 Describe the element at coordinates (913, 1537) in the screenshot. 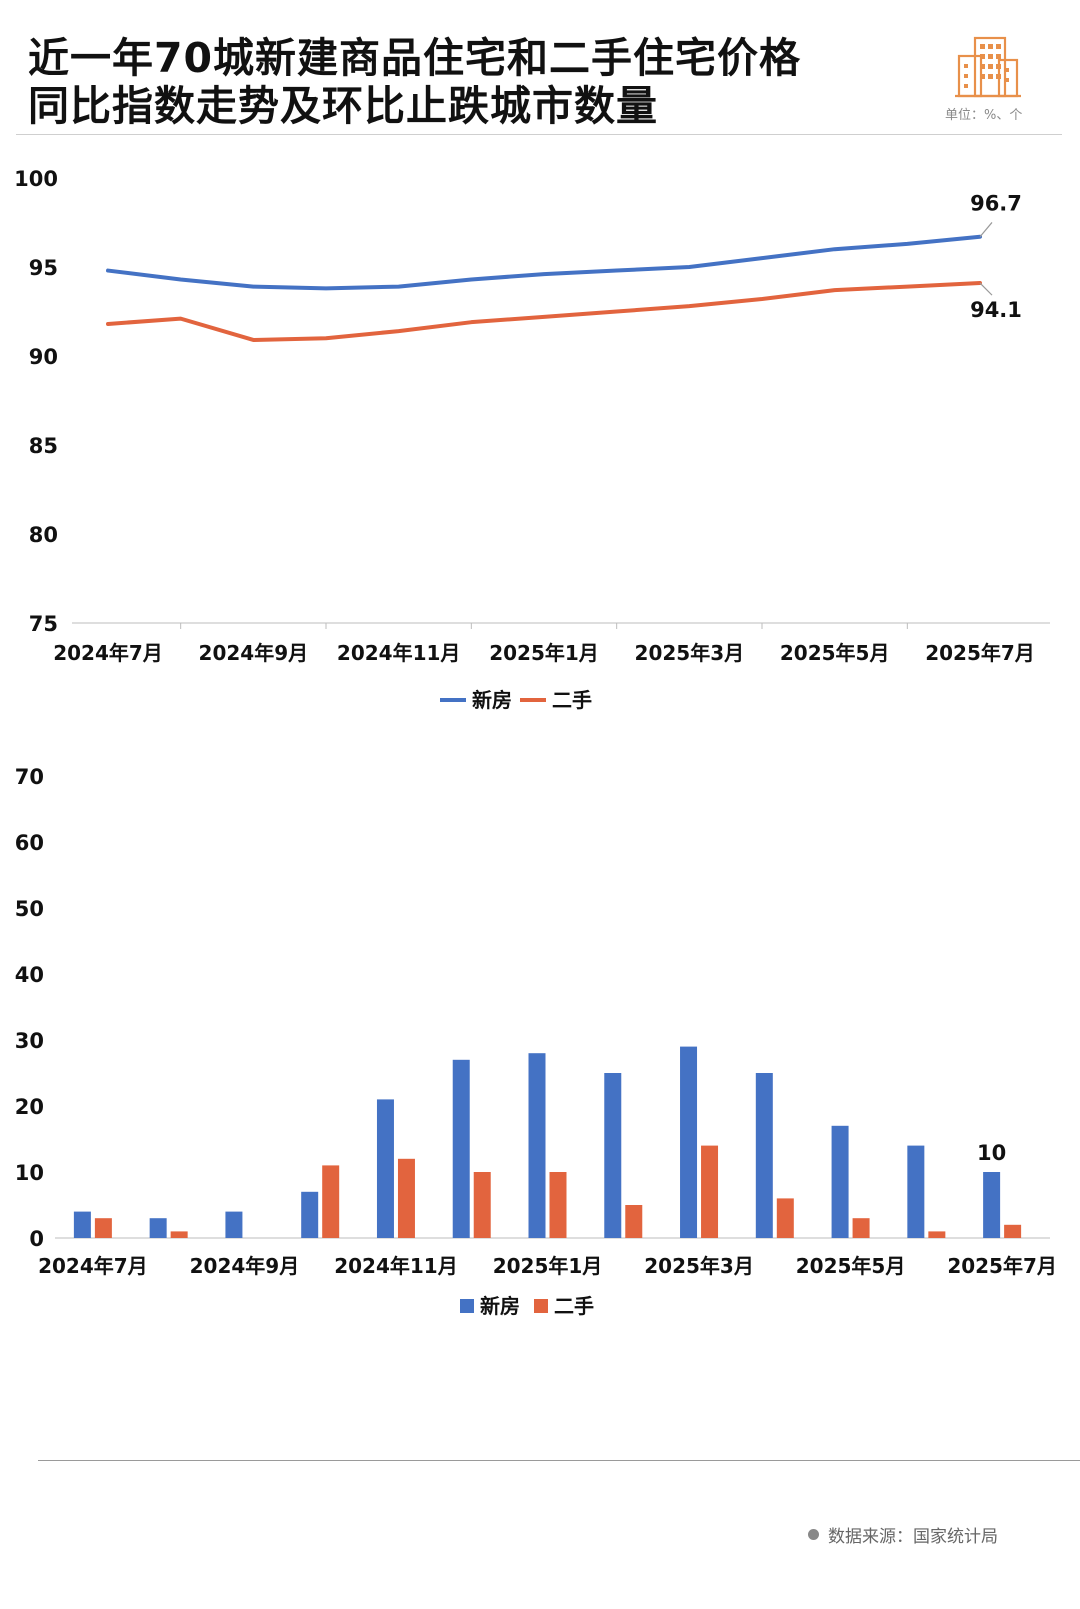

I see `source-label: 数据来源：国家统计局` at that location.